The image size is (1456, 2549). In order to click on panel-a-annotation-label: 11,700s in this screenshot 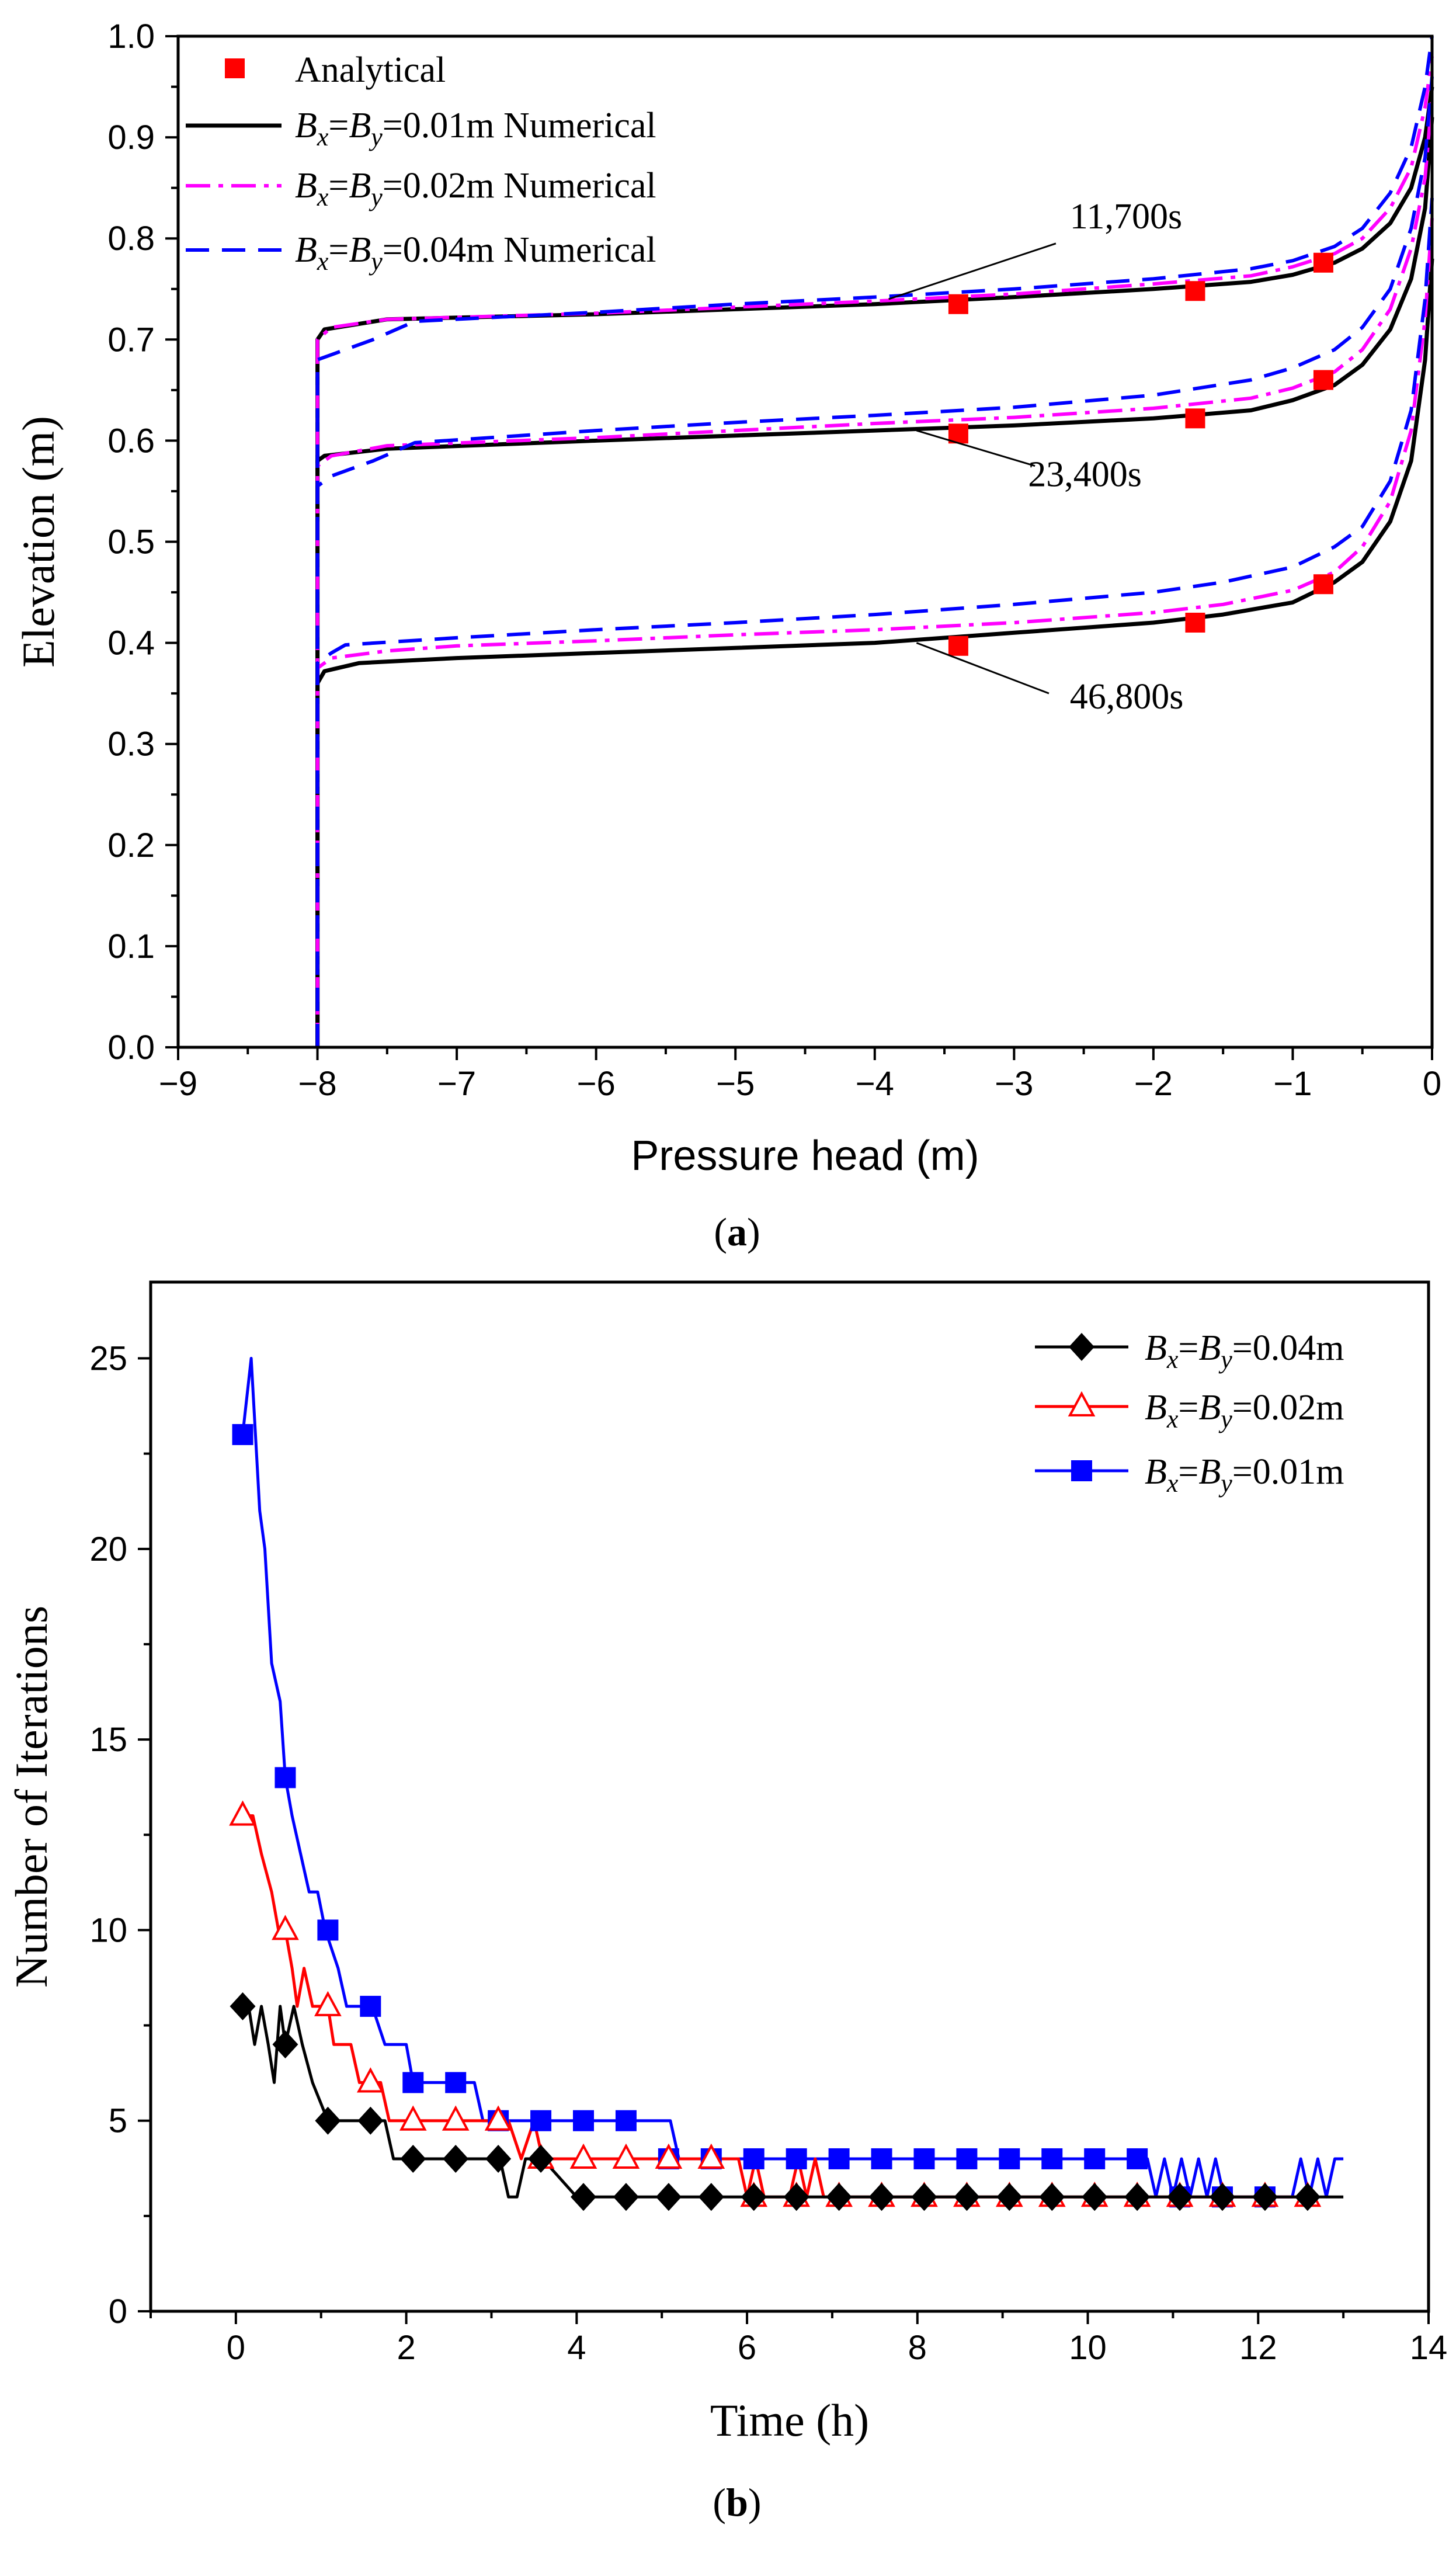, I will do `click(1126, 217)`.